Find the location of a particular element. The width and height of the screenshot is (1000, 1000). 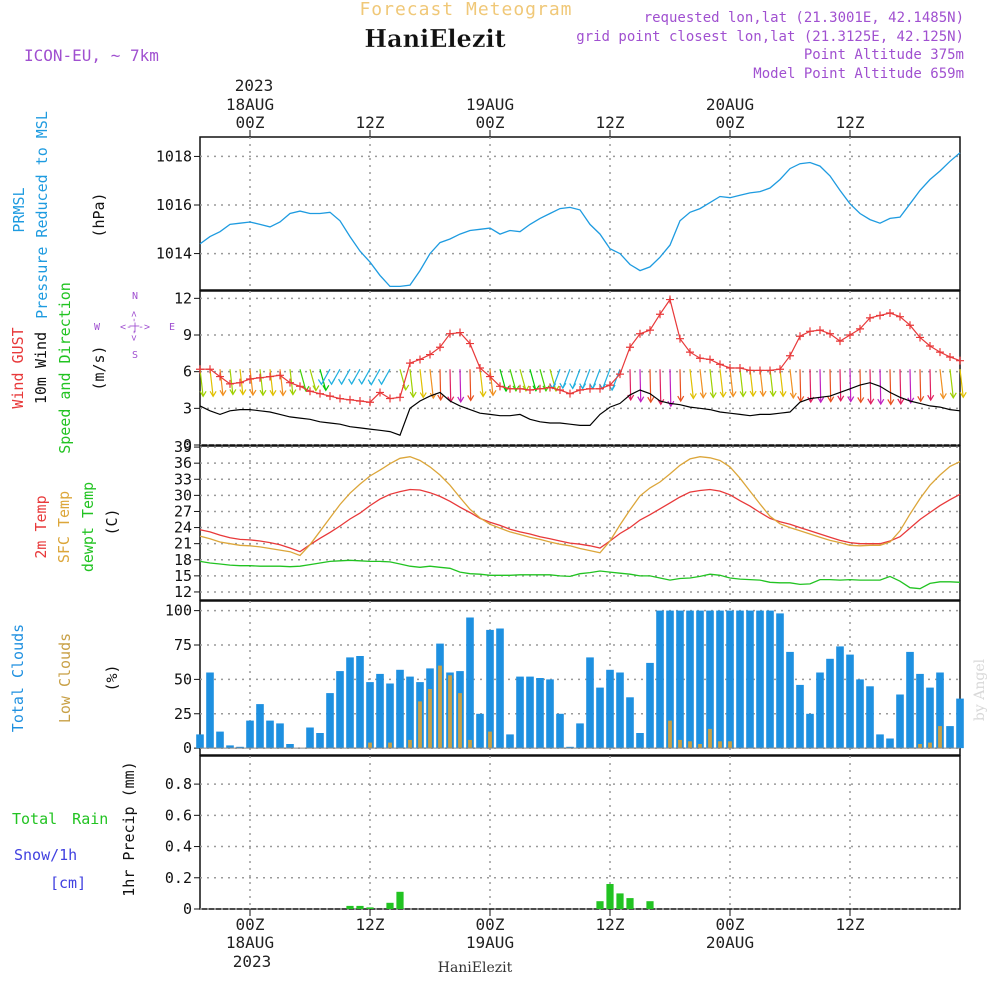

watermark: by Angel is located at coordinates (980, 689).